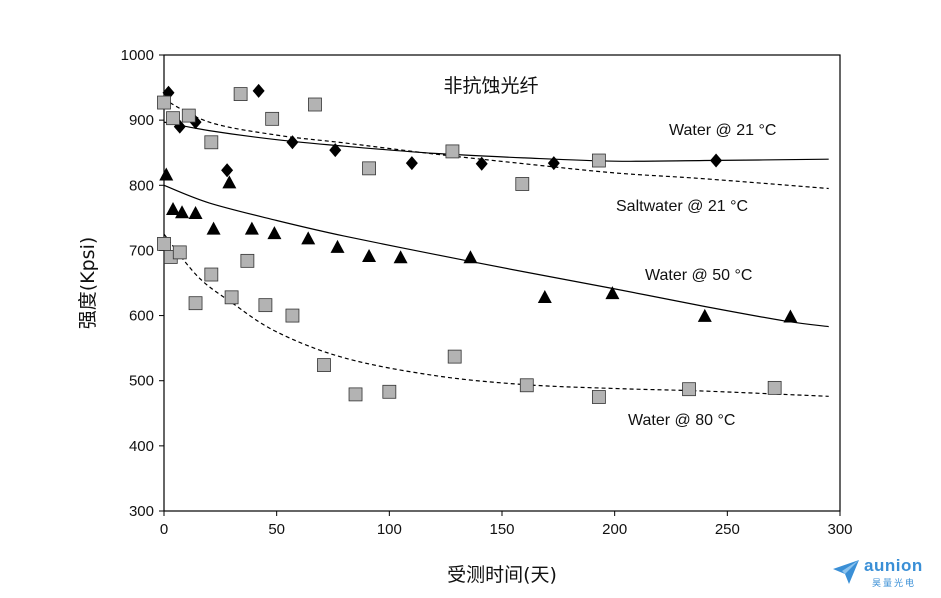 Image resolution: width=941 pixels, height=598 pixels. I want to click on series-label-water-80: Water @ 80 °C, so click(681, 420).